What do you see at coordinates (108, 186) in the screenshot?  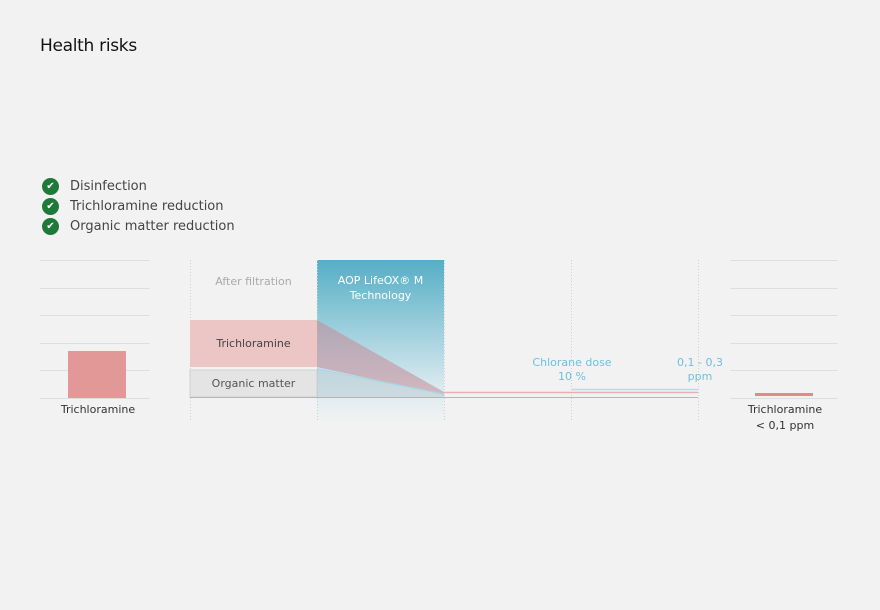 I see `benefit-label: Disinfection` at bounding box center [108, 186].